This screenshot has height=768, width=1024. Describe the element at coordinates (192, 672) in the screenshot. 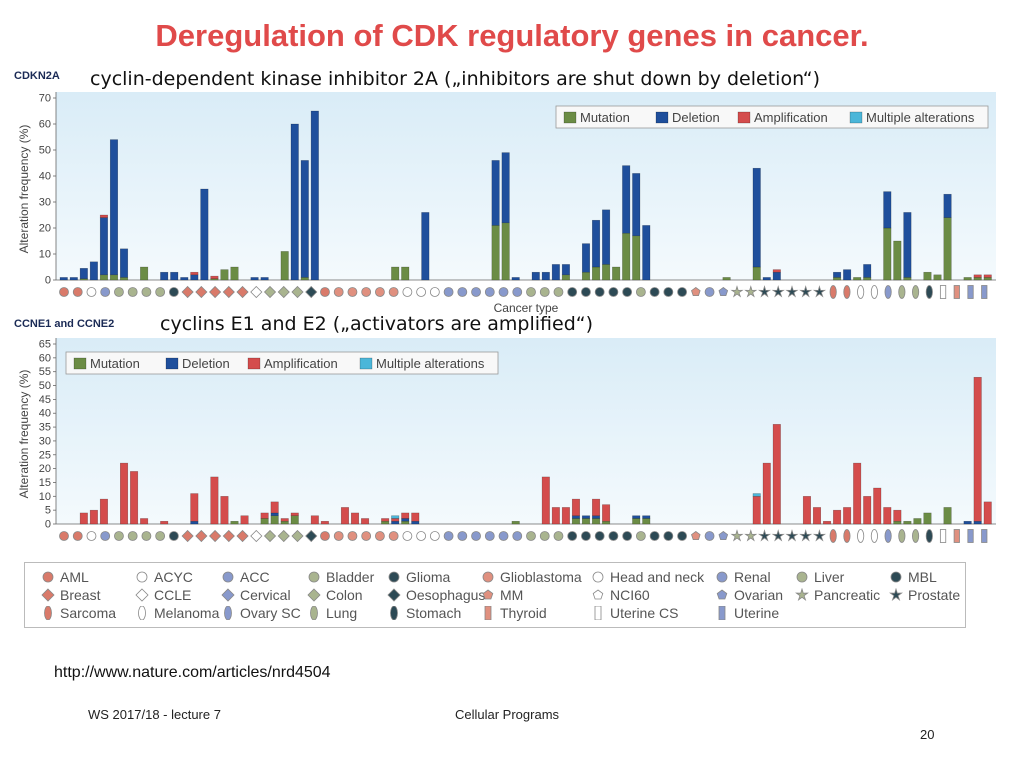

I see `source-url: http://www.nature.com/articles/nrd4504` at that location.